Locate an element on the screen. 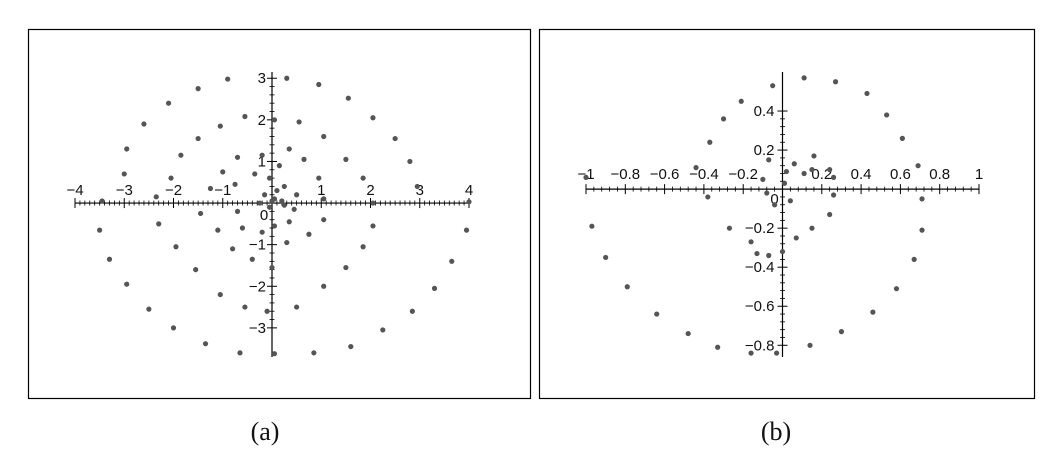 Image resolution: width=1062 pixels, height=449 pixels. y-tick-label: −3 is located at coordinates (257, 328).